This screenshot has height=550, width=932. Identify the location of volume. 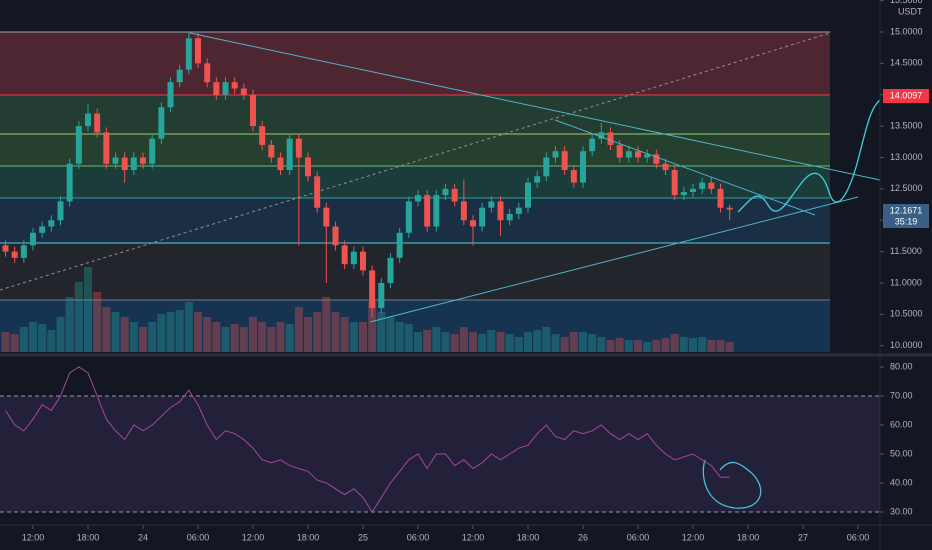
(367, 309).